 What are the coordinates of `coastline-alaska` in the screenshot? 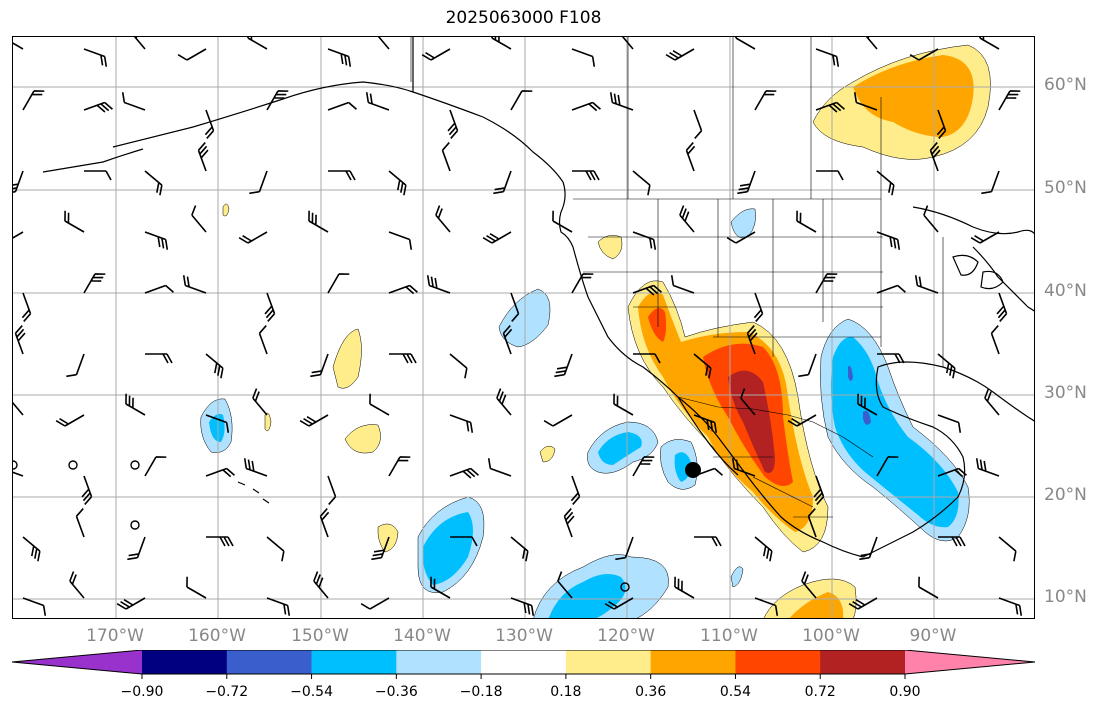 It's located at (303, 110).